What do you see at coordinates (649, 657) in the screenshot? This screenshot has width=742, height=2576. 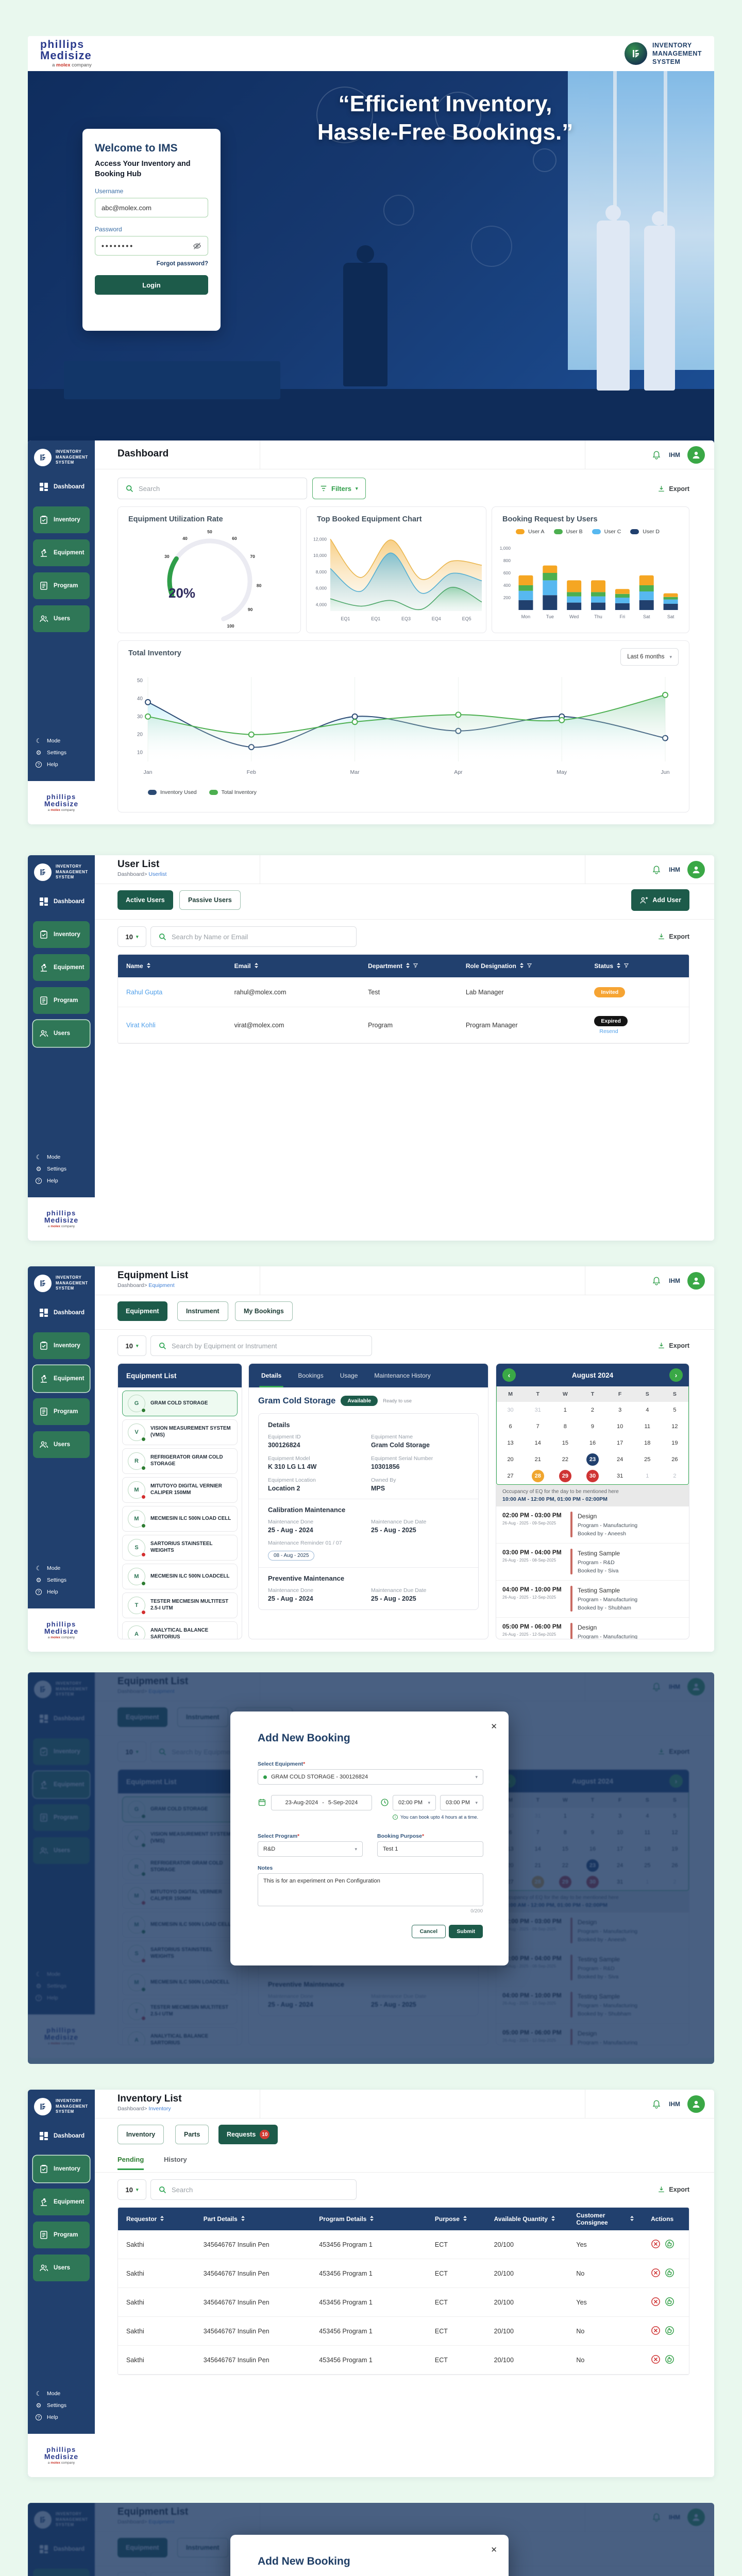 I see `range-dropdown: Last 6 months ▾` at bounding box center [649, 657].